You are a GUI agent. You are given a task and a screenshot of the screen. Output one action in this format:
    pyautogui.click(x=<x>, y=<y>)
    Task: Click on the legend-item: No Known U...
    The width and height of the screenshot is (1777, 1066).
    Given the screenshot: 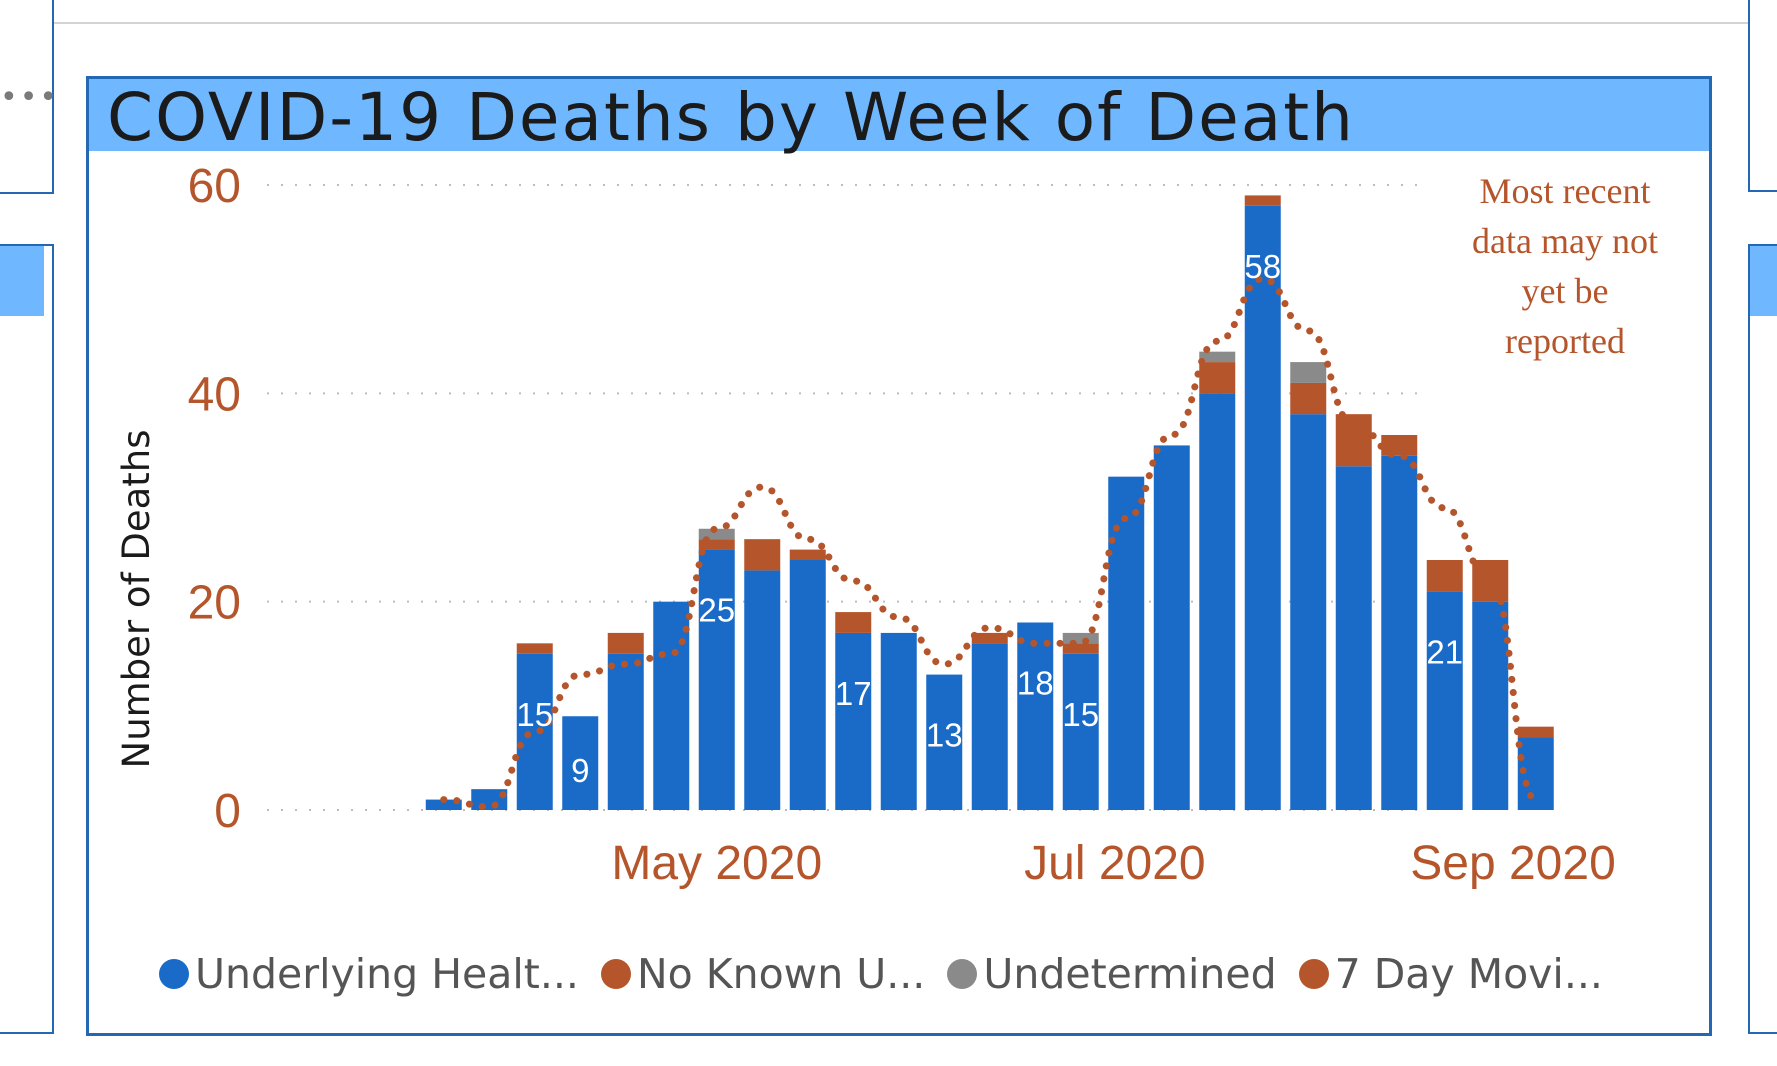 What is the action you would take?
    pyautogui.click(x=763, y=974)
    